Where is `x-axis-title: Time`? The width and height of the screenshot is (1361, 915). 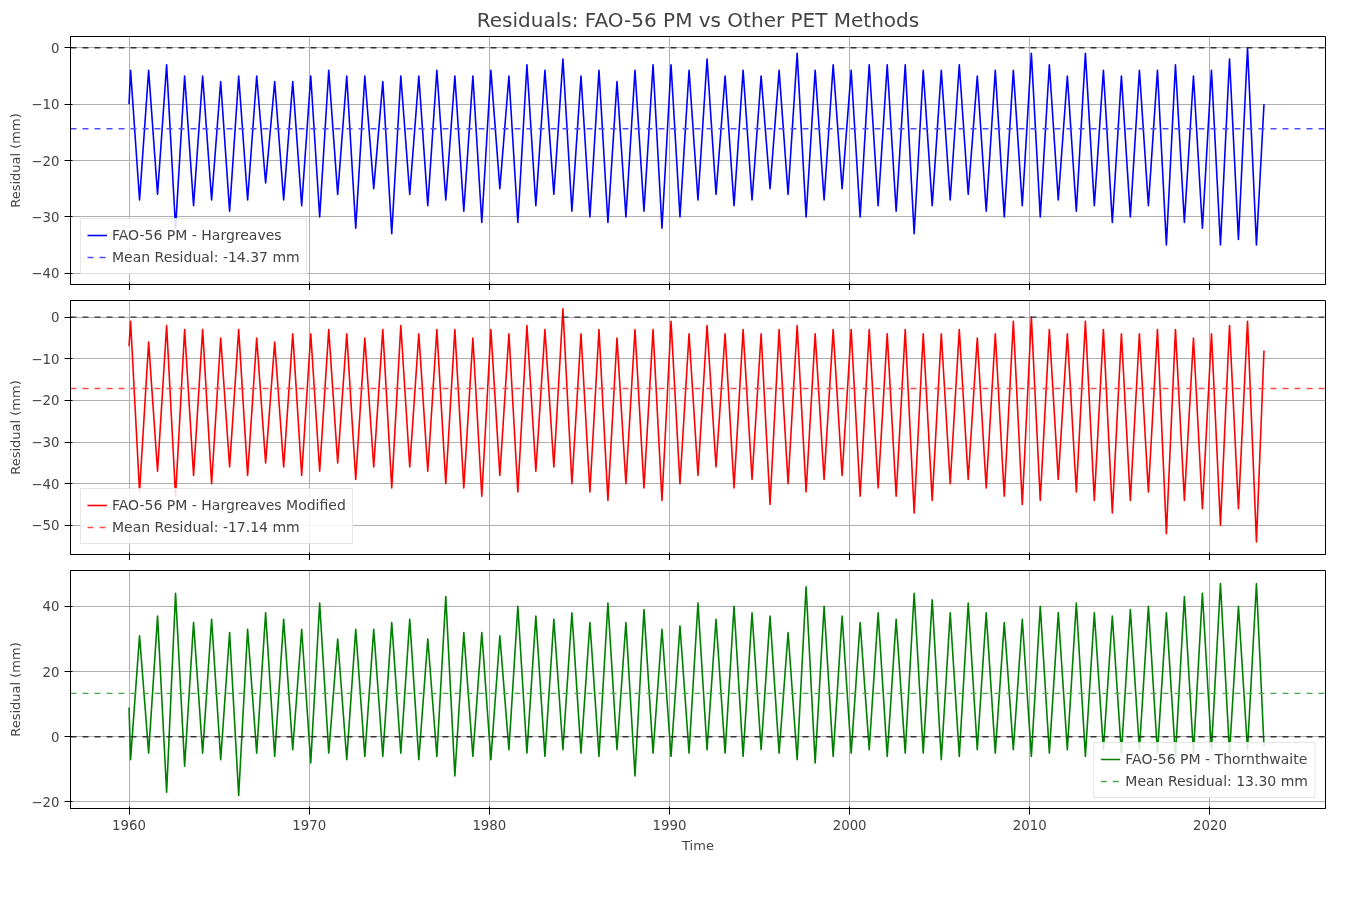
x-axis-title: Time is located at coordinates (697, 845).